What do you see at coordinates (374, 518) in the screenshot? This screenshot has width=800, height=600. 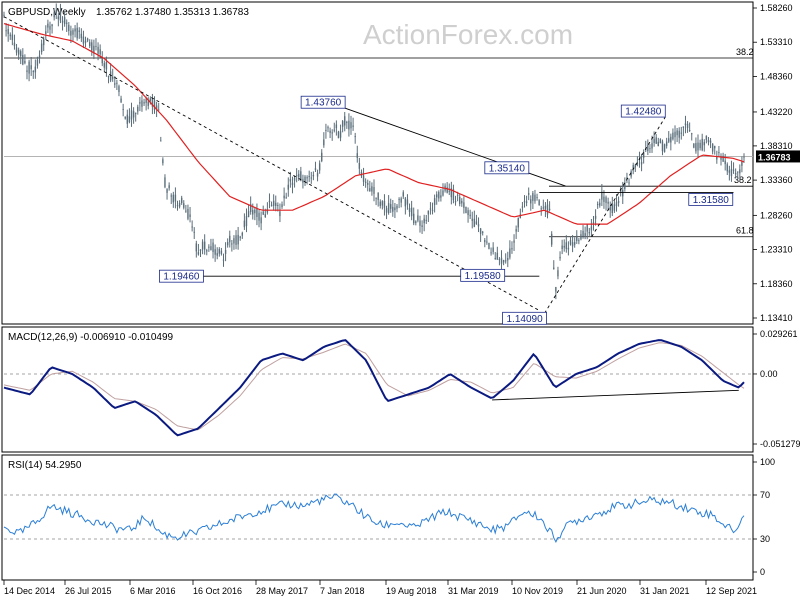 I see `rsi-line` at bounding box center [374, 518].